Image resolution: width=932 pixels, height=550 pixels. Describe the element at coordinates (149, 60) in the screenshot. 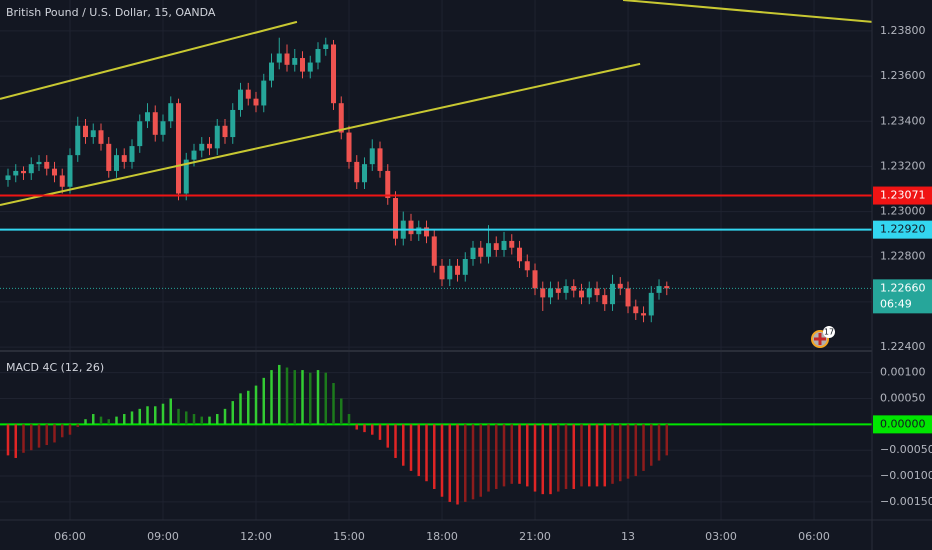

I see `trendline` at that location.